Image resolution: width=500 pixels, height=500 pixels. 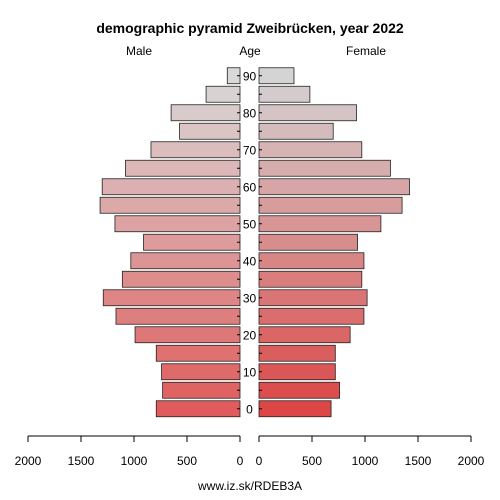 What do you see at coordinates (249, 486) in the screenshot?
I see `source-footer: www.iz.sk/RDEB3A` at bounding box center [249, 486].